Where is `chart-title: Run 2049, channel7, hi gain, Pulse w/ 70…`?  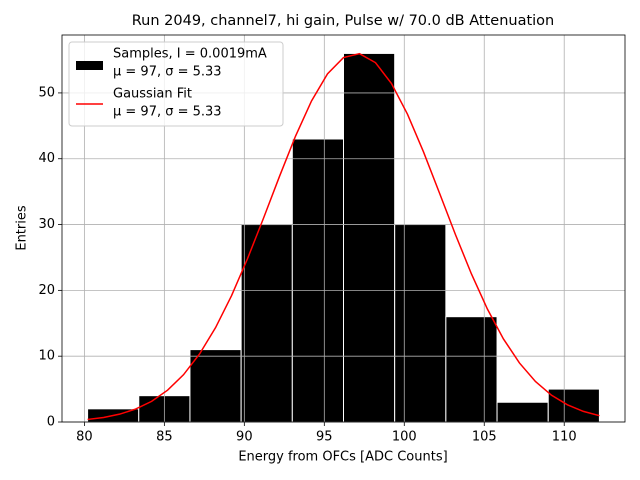 chart-title: Run 2049, channel7, hi gain, Pulse w/ 70… is located at coordinates (343, 21).